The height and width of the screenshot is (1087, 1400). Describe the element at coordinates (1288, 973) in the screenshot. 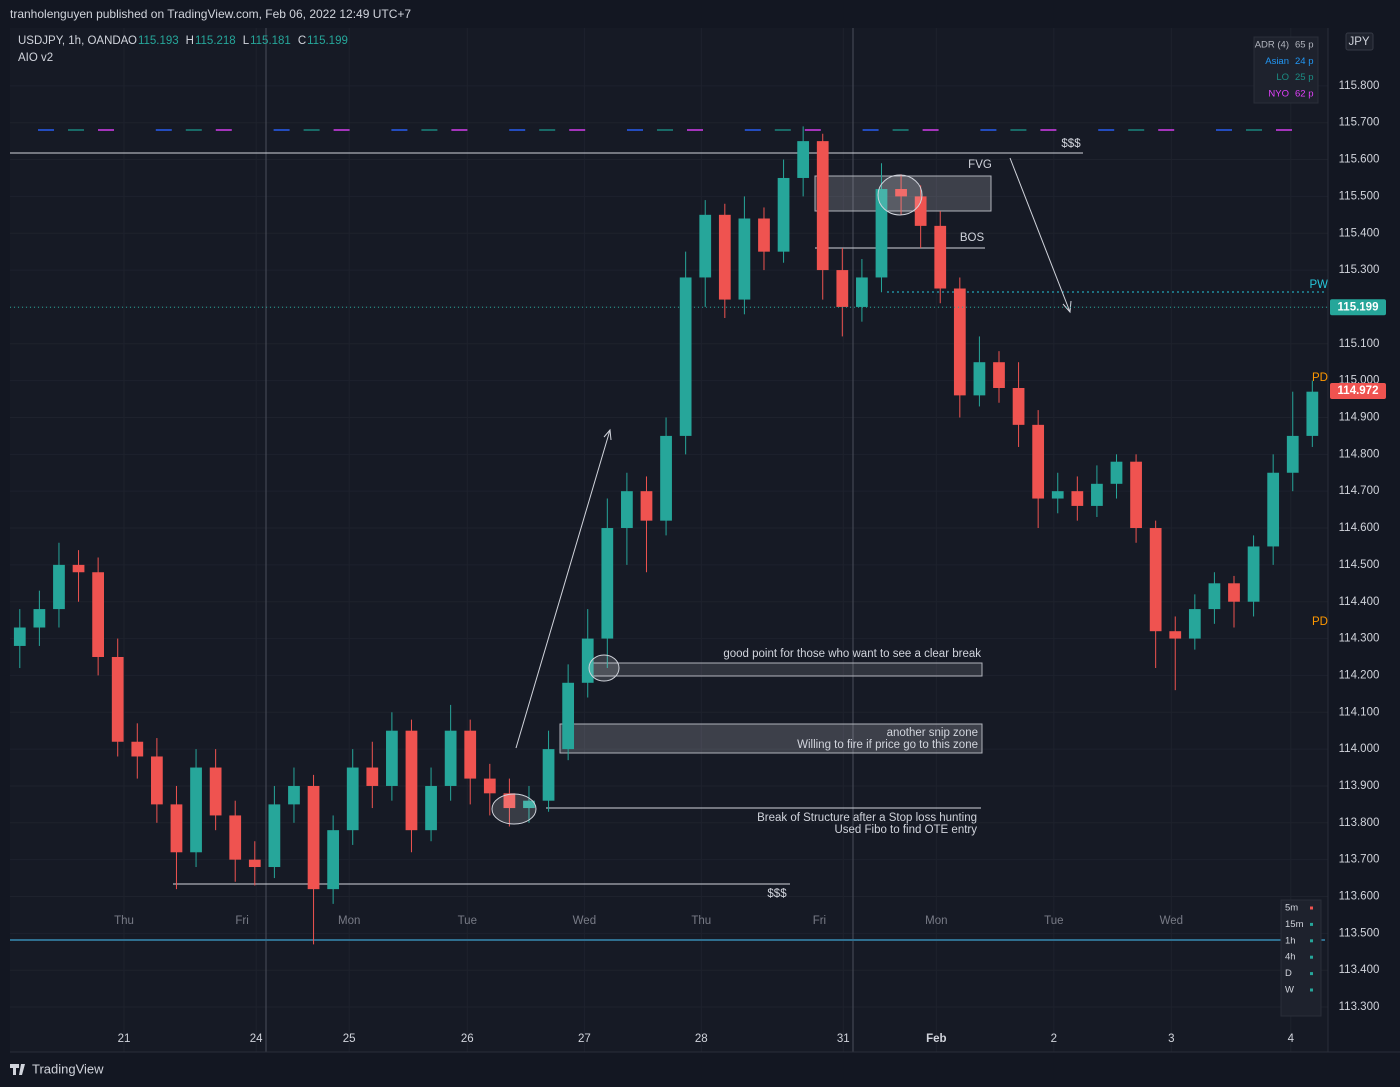

I see `timeframe-label: D` at that location.